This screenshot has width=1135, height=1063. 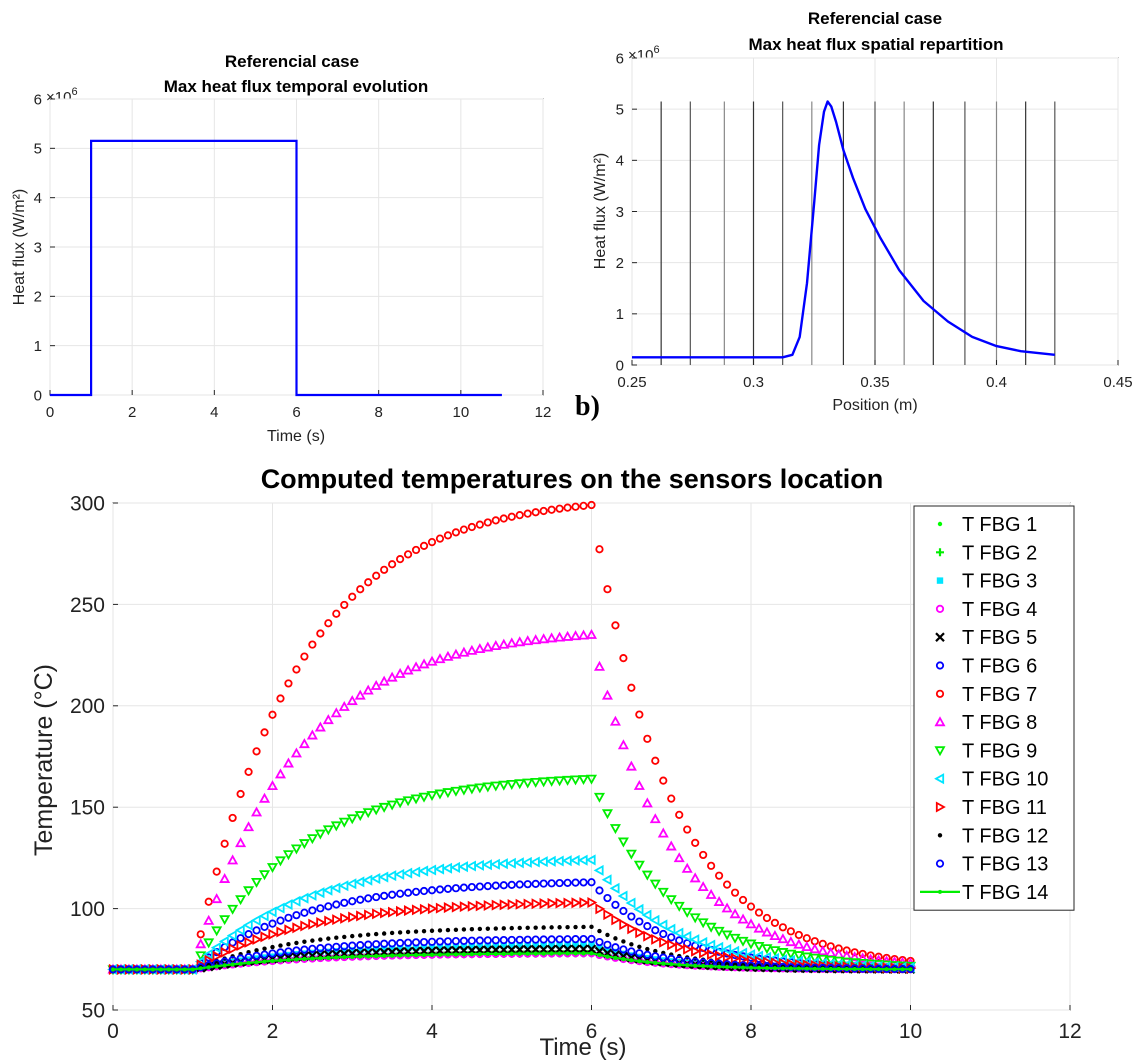 What do you see at coordinates (999, 751) in the screenshot?
I see `legend-label: T FBG 9` at bounding box center [999, 751].